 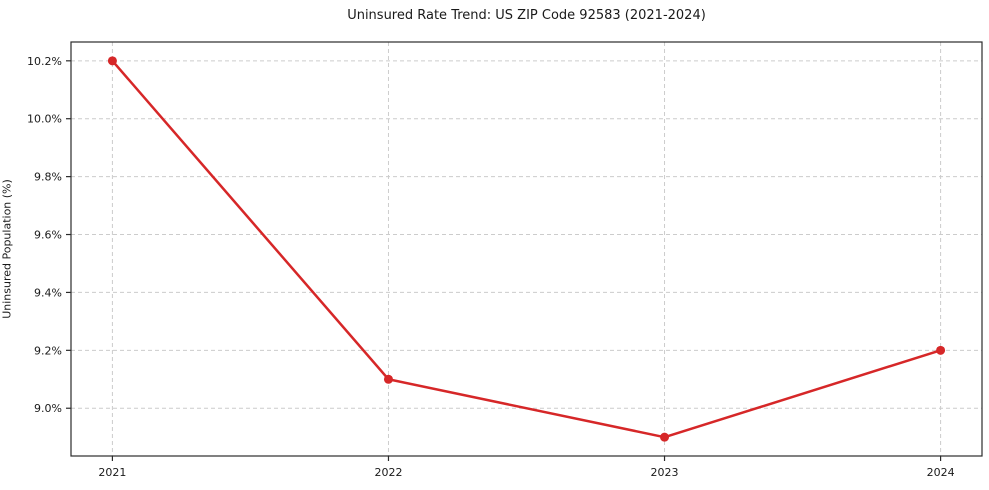 What do you see at coordinates (48, 235) in the screenshot?
I see `y-tick-label: 9.6%` at bounding box center [48, 235].